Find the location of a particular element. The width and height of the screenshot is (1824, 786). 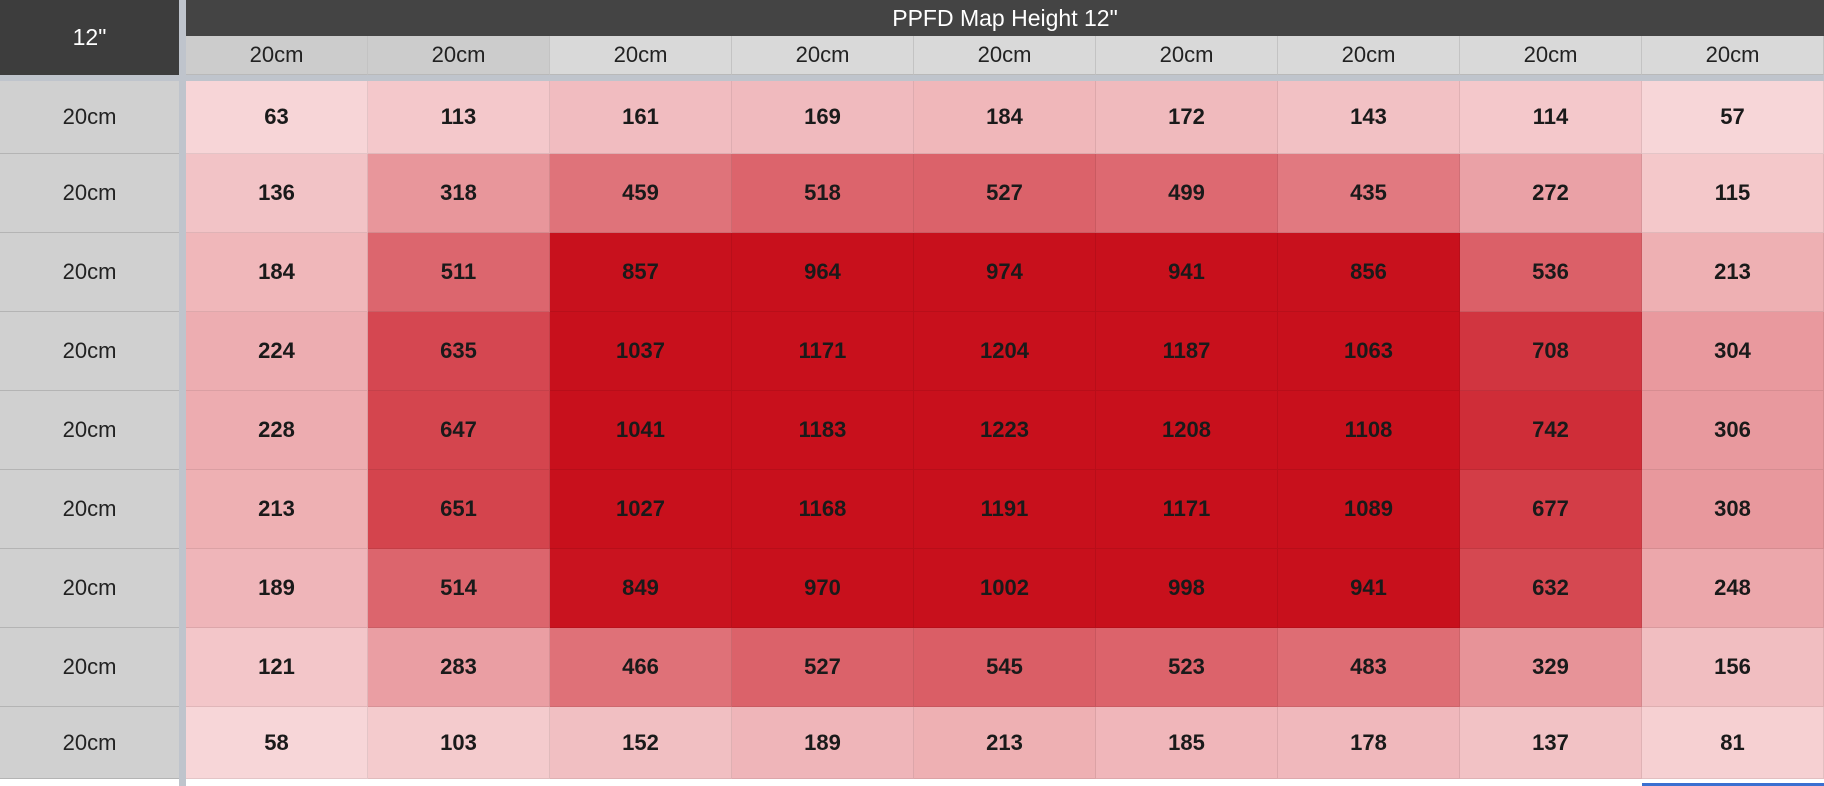

heatmap-cell: 518 is located at coordinates (823, 193).